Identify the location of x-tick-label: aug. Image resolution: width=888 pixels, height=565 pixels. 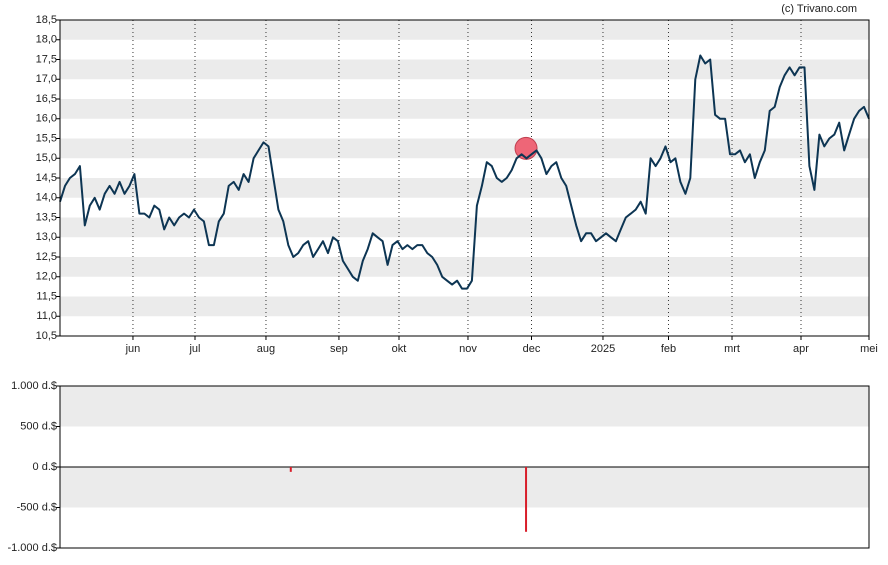
(266, 349).